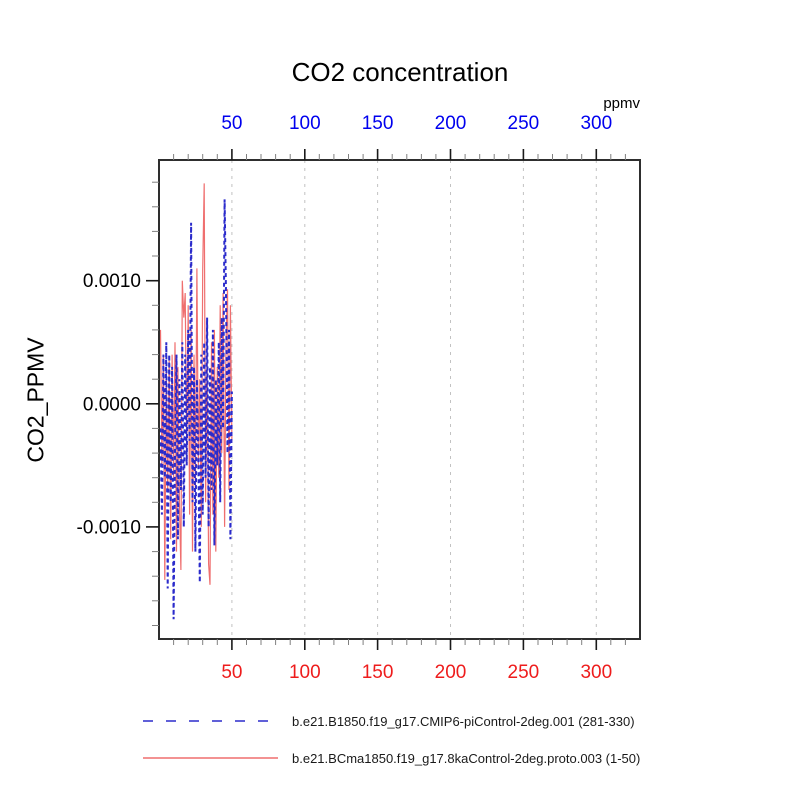 Image resolution: width=800 pixels, height=800 pixels. What do you see at coordinates (112, 404) in the screenshot?
I see `y-axis-tick-label: 0.0000` at bounding box center [112, 404].